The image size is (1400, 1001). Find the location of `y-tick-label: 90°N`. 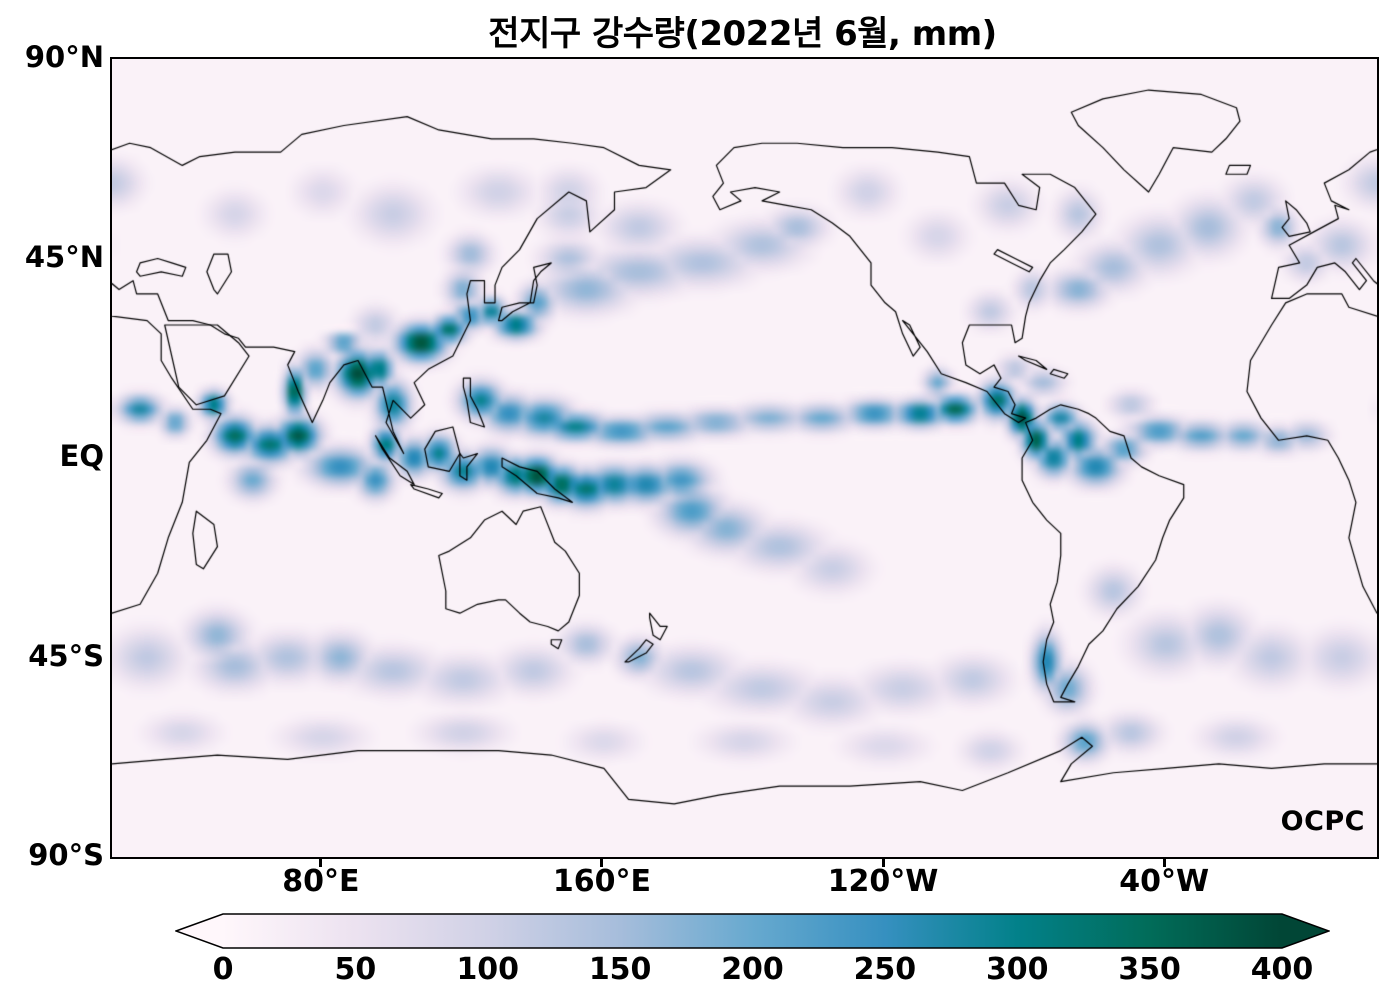

y-tick-label: 90°N is located at coordinates (64, 57).